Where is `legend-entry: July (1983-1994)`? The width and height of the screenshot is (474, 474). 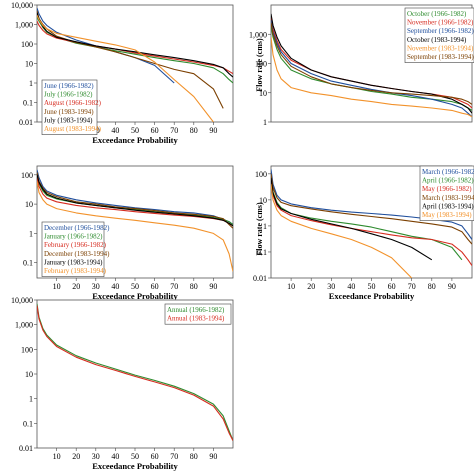 legend-entry: July (1983-1994) is located at coordinates (68, 120).